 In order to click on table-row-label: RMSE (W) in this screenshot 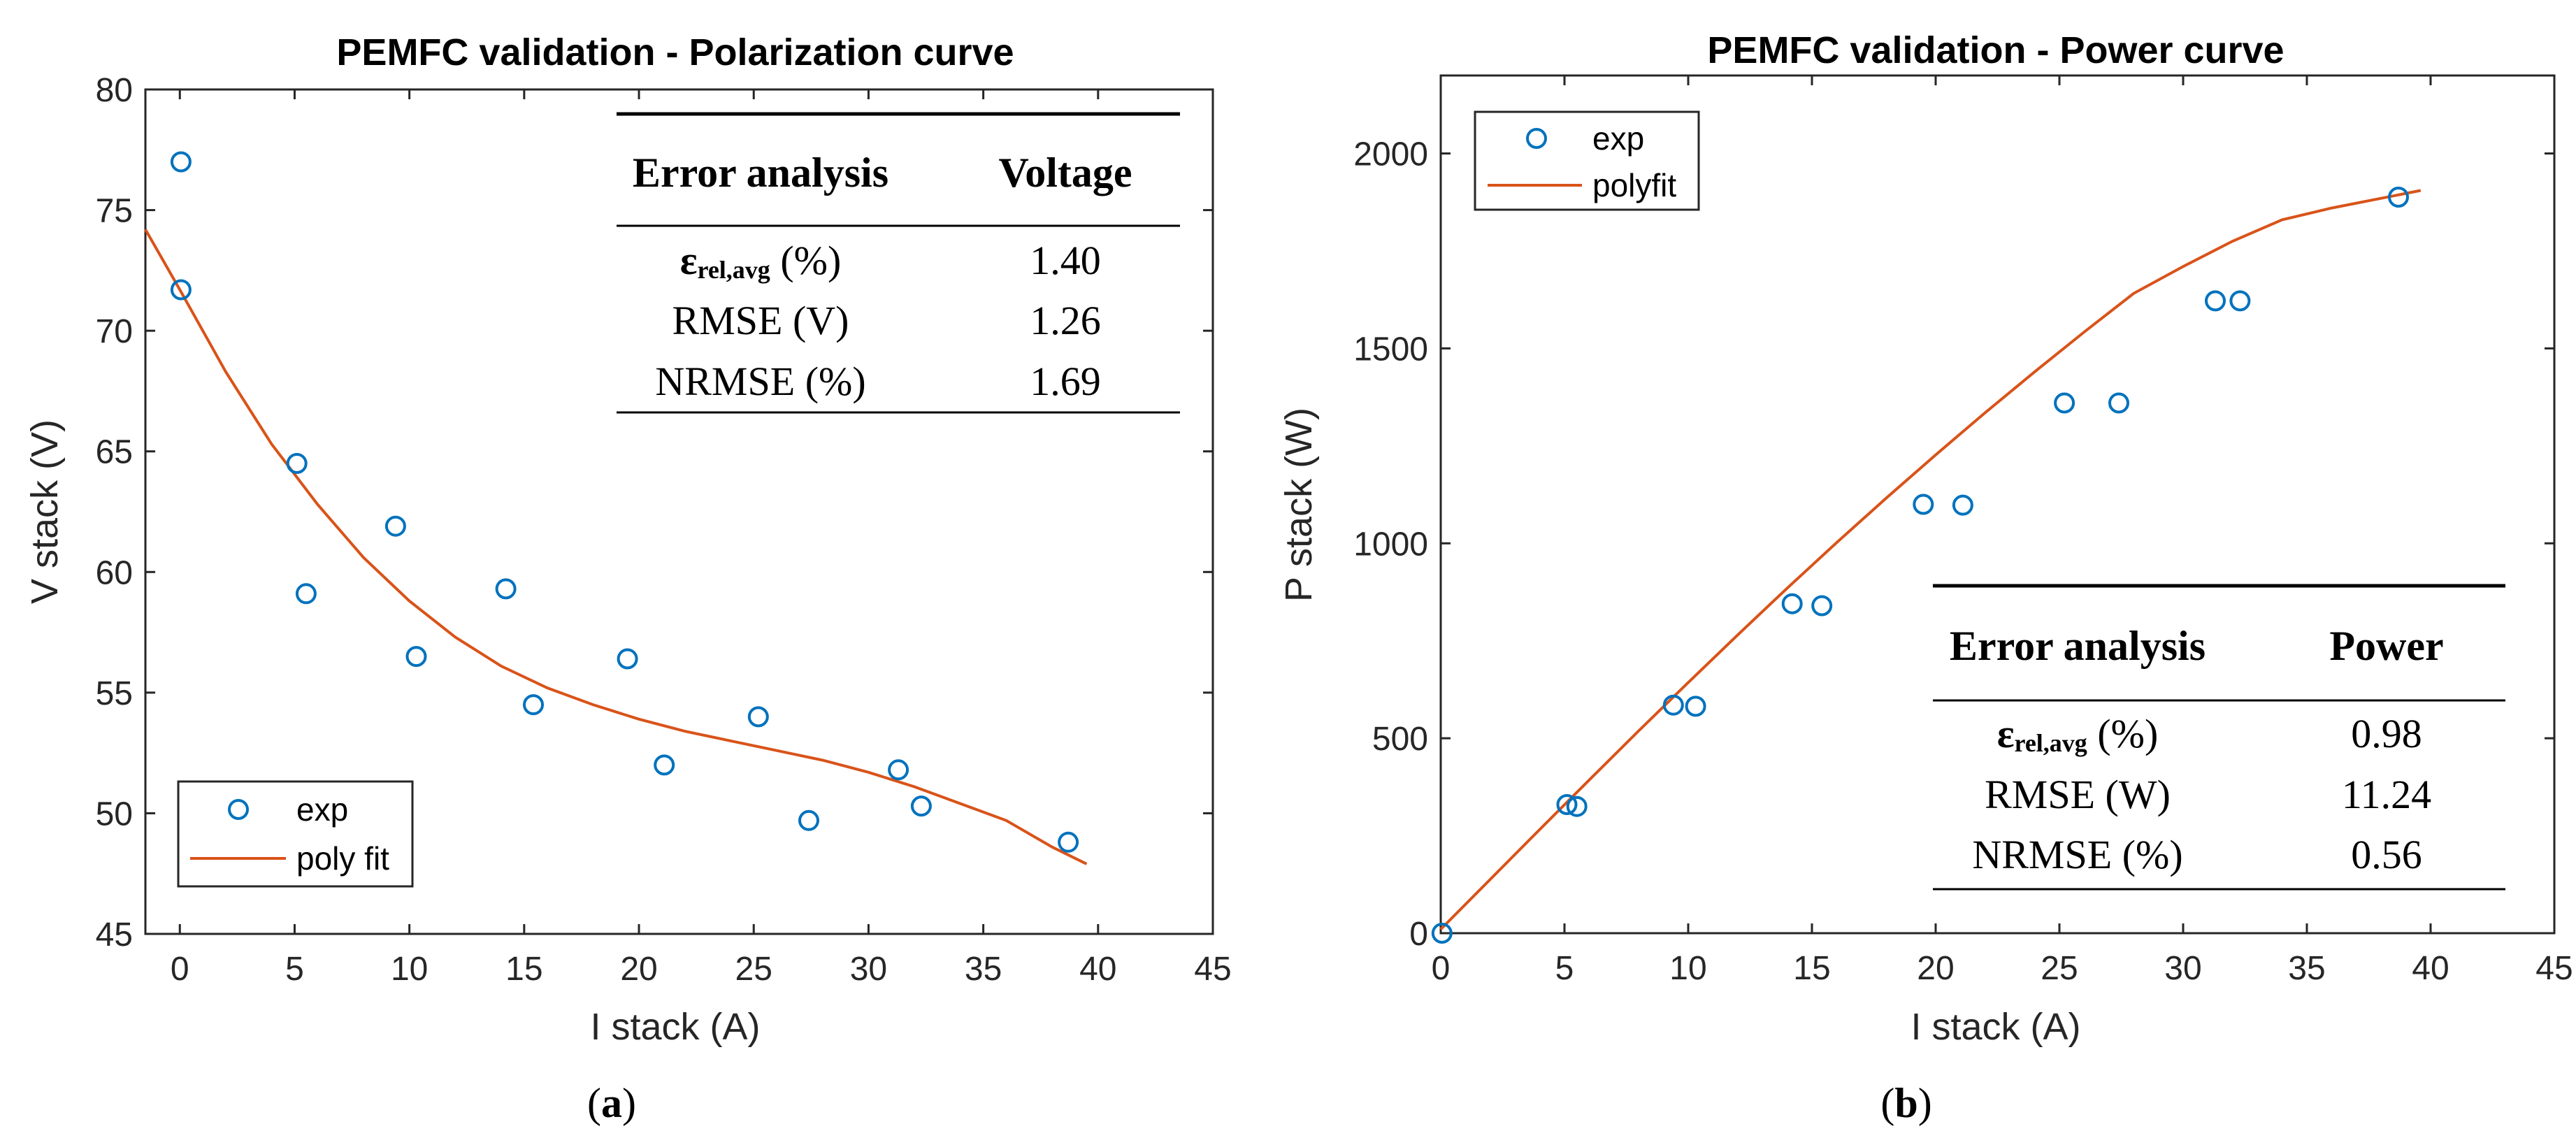, I will do `click(2078, 794)`.